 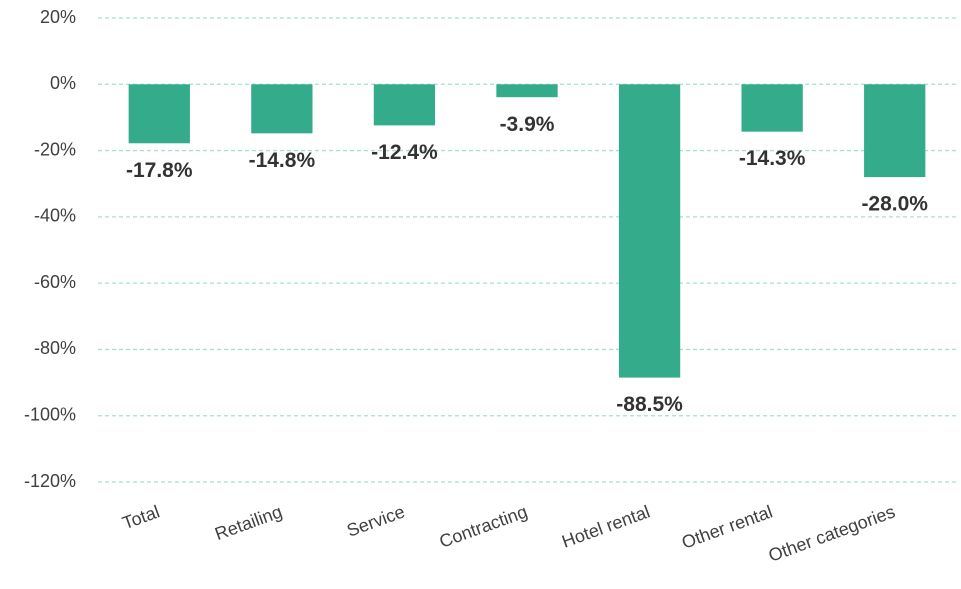 I want to click on y-tick-label: 20%, so click(x=58, y=17).